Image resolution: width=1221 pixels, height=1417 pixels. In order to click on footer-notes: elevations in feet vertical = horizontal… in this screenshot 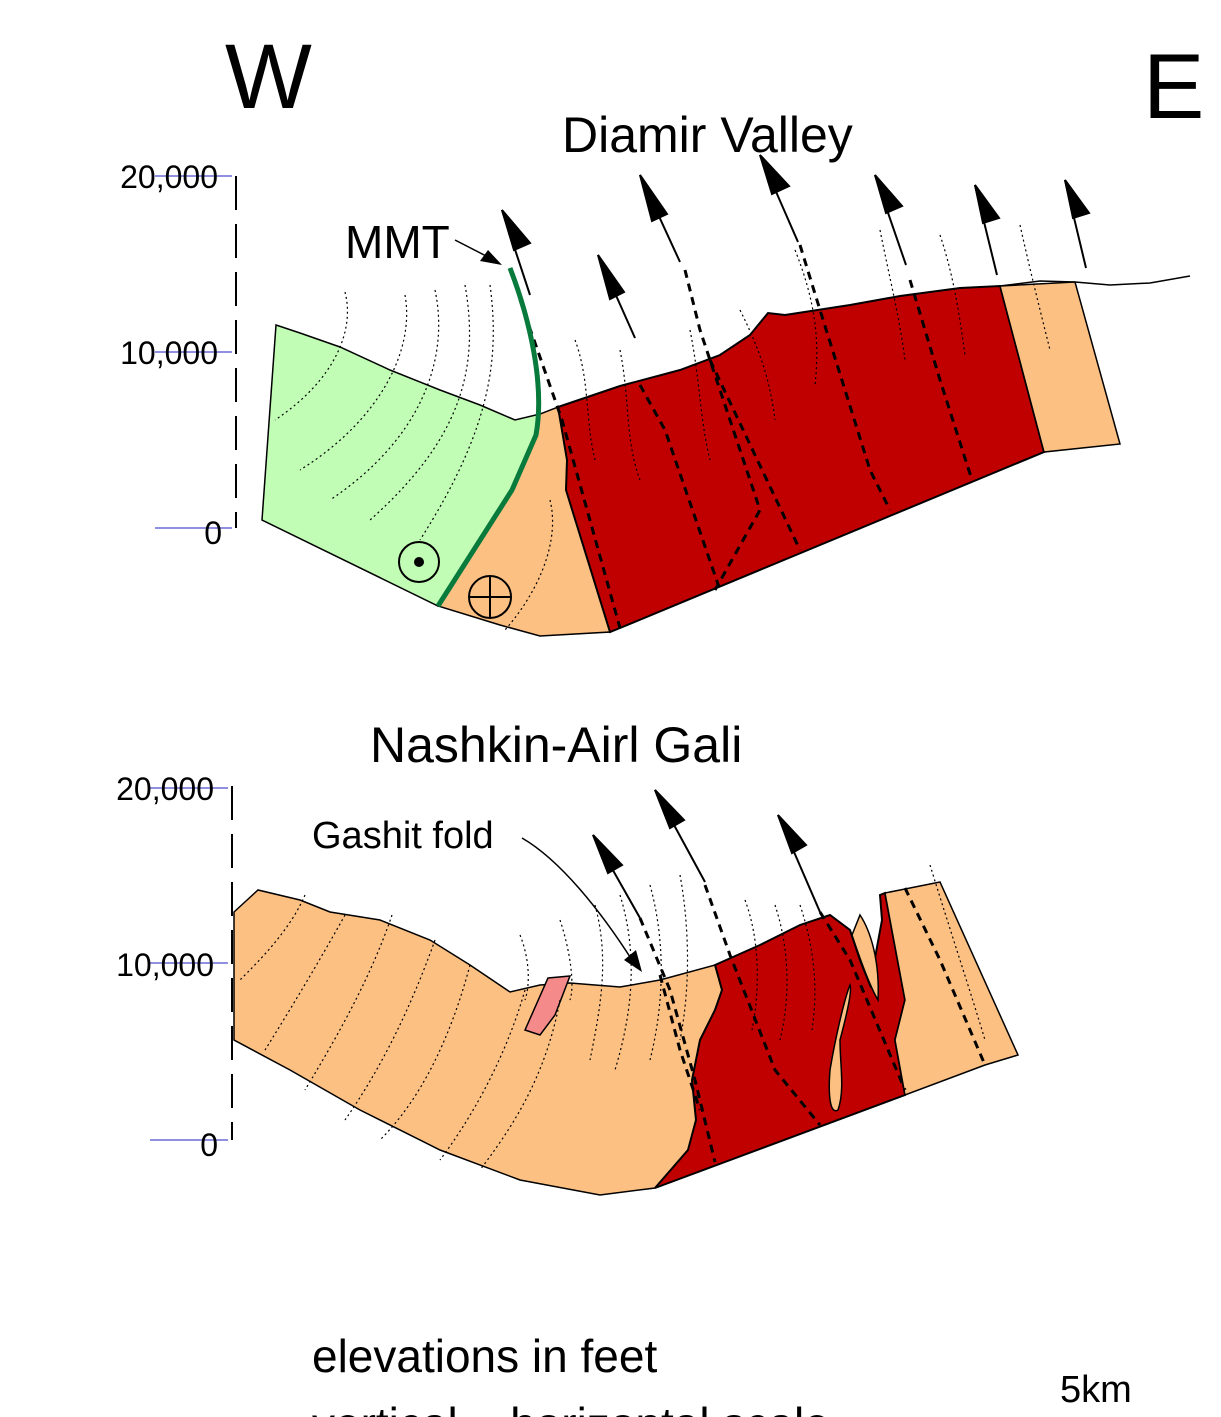, I will do `click(722, 1373)`.